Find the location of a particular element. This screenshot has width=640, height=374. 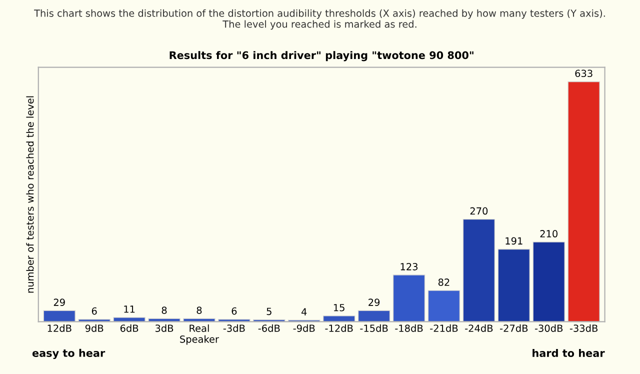

chart-subtitle: This chart shows the distribution of the distortion audibility thresholds (X axis) reached by how many testers (Y axis). The level you reached is marked as red. is located at coordinates (319, 19).